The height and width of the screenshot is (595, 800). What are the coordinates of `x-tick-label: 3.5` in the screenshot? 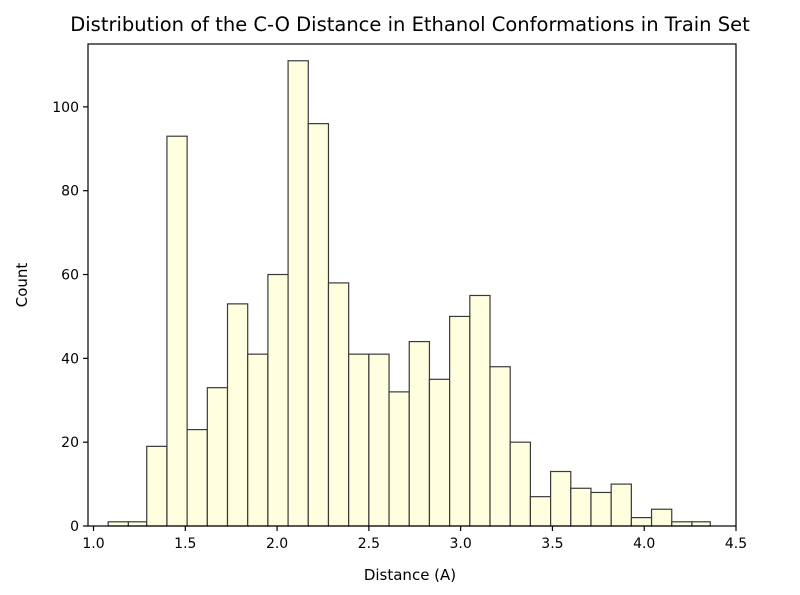 It's located at (552, 544).